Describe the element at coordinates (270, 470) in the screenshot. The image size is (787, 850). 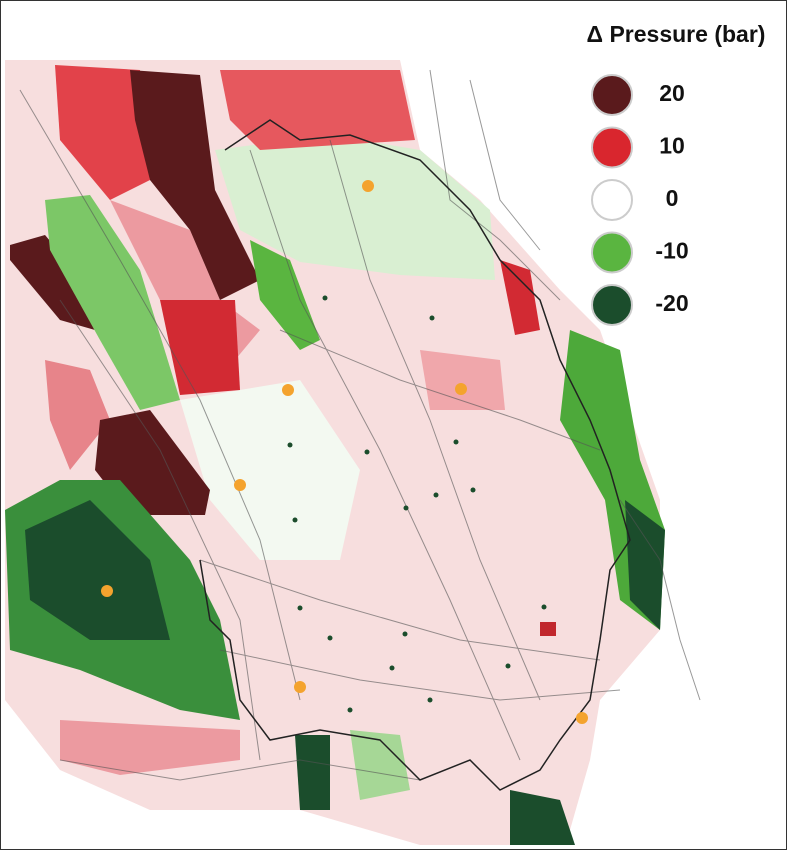
I see `field-white` at that location.